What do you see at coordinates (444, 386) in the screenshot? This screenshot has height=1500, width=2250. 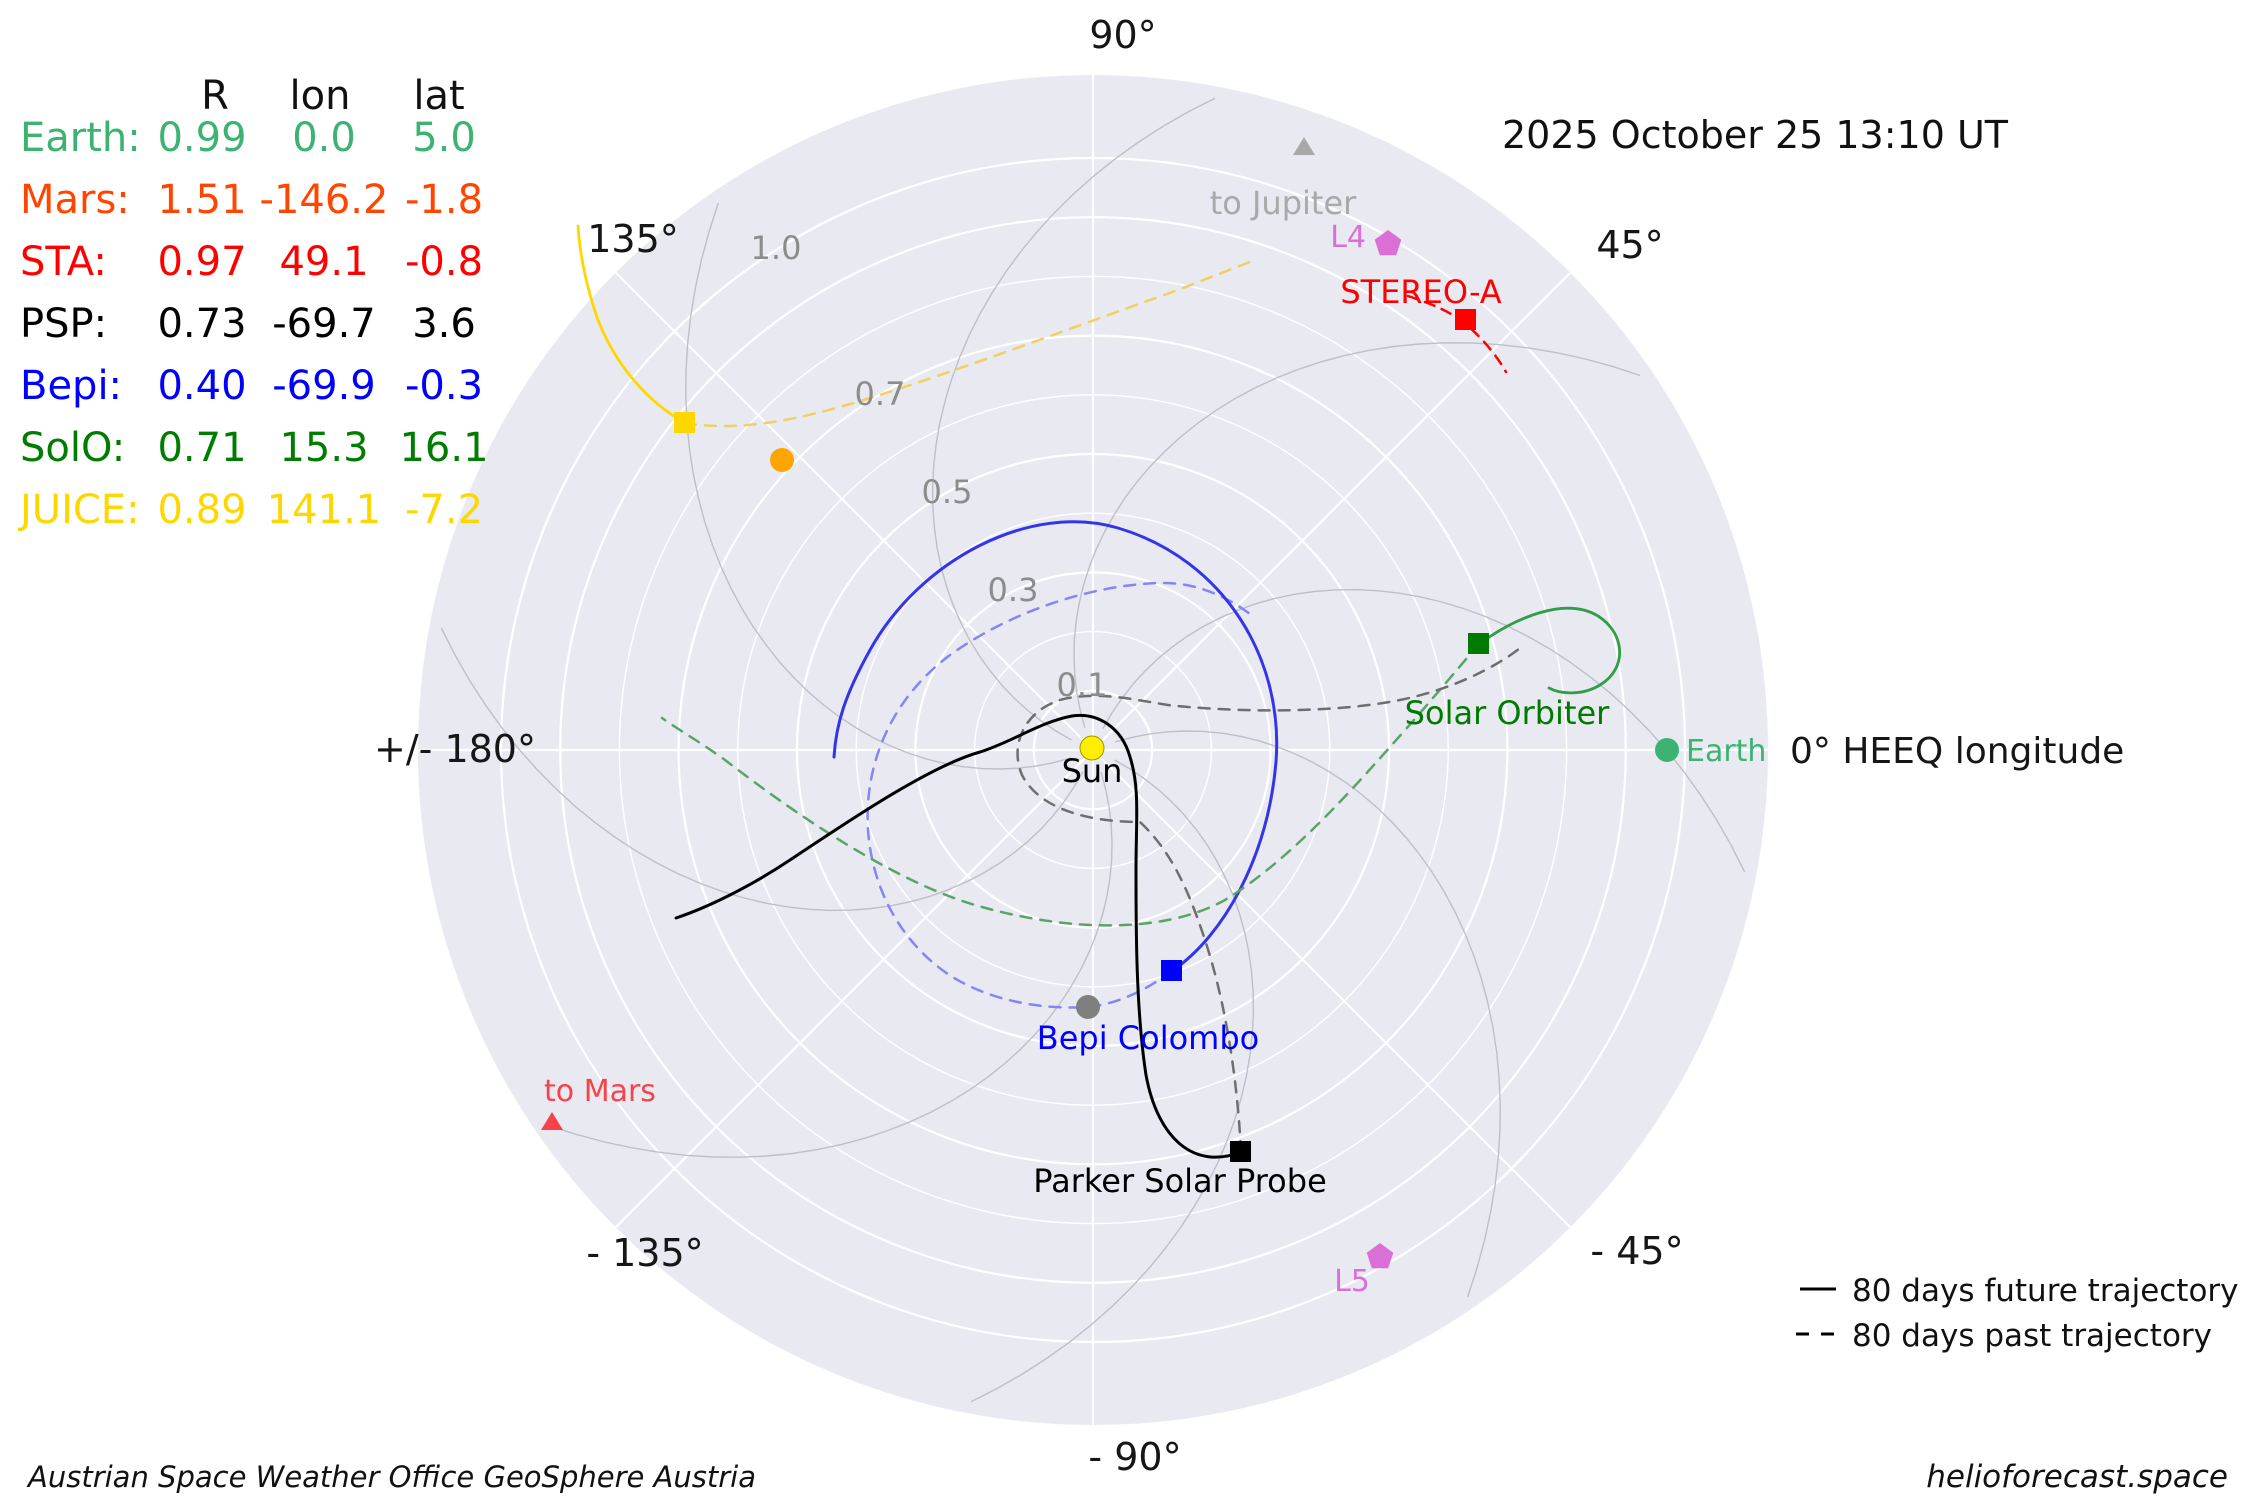 I see `table-cell-lat: -0.3` at bounding box center [444, 386].